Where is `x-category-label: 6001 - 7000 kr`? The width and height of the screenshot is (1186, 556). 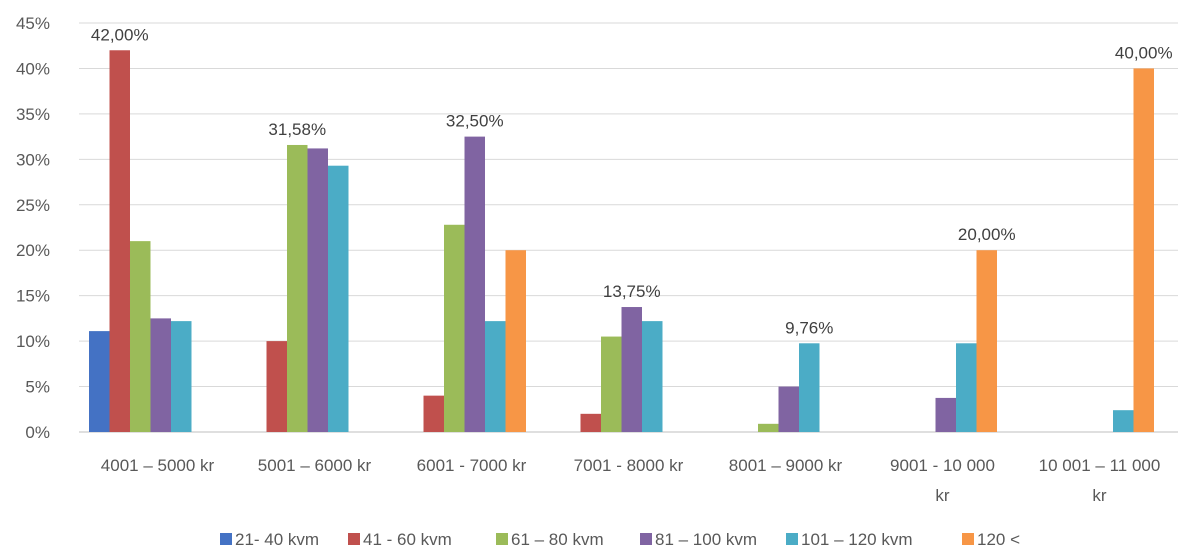 x-category-label: 6001 - 7000 kr is located at coordinates (472, 465).